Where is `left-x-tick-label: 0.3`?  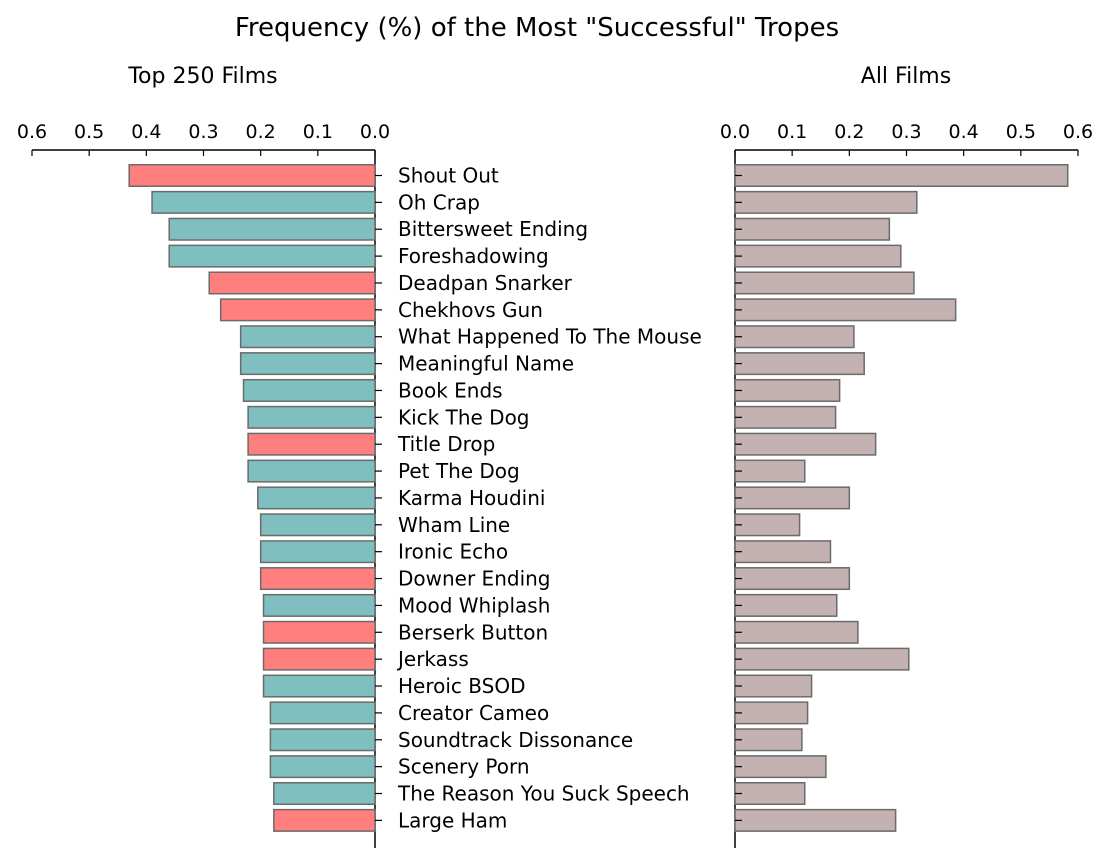 left-x-tick-label: 0.3 is located at coordinates (203, 132).